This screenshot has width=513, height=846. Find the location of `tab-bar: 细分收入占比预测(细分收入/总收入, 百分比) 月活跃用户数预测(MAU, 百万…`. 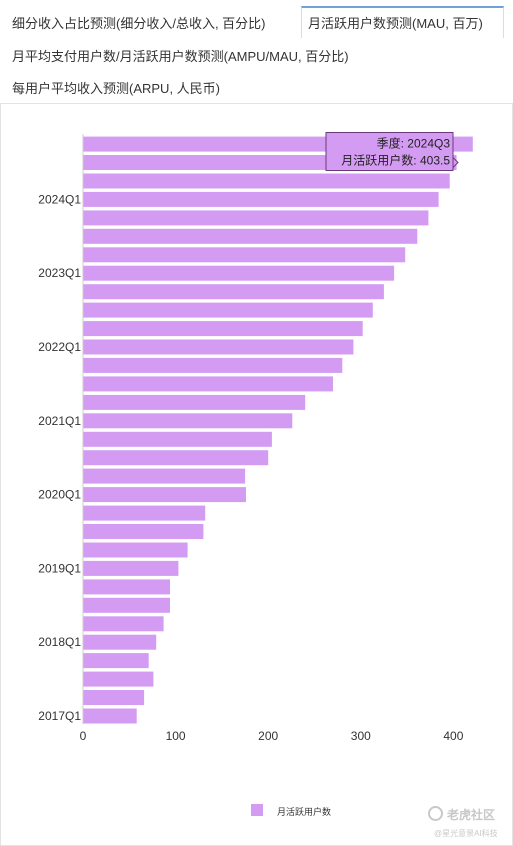

tab-bar: 细分收入占比预测(细分收入/总收入, 百分比) 月活跃用户数预测(MAU, 百万… is located at coordinates (256, 52).